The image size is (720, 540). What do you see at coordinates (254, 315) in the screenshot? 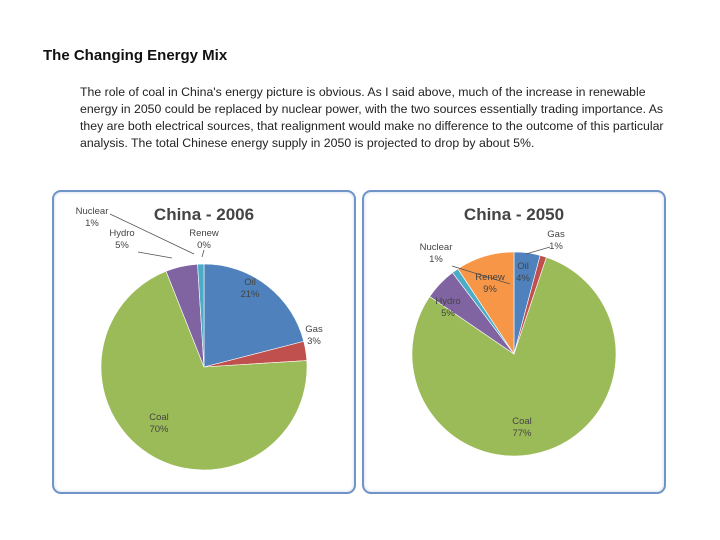
I see `pie-slice-oil` at bounding box center [254, 315].